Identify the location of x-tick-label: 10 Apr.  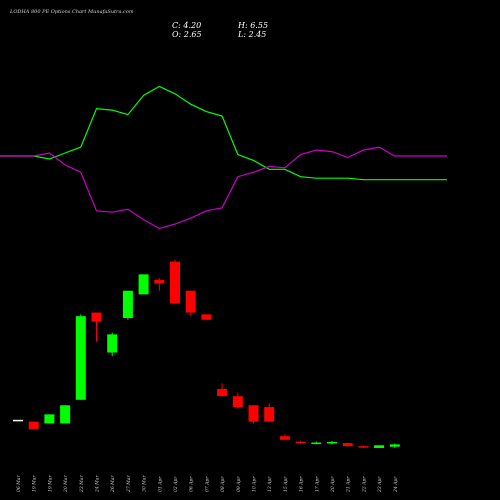
(255, 484).